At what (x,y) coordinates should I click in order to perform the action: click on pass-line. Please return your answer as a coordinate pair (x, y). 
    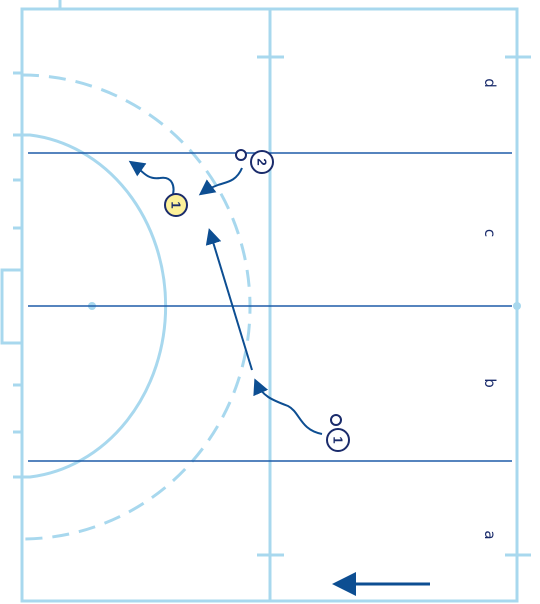
    Looking at the image, I should click on (229, 299).